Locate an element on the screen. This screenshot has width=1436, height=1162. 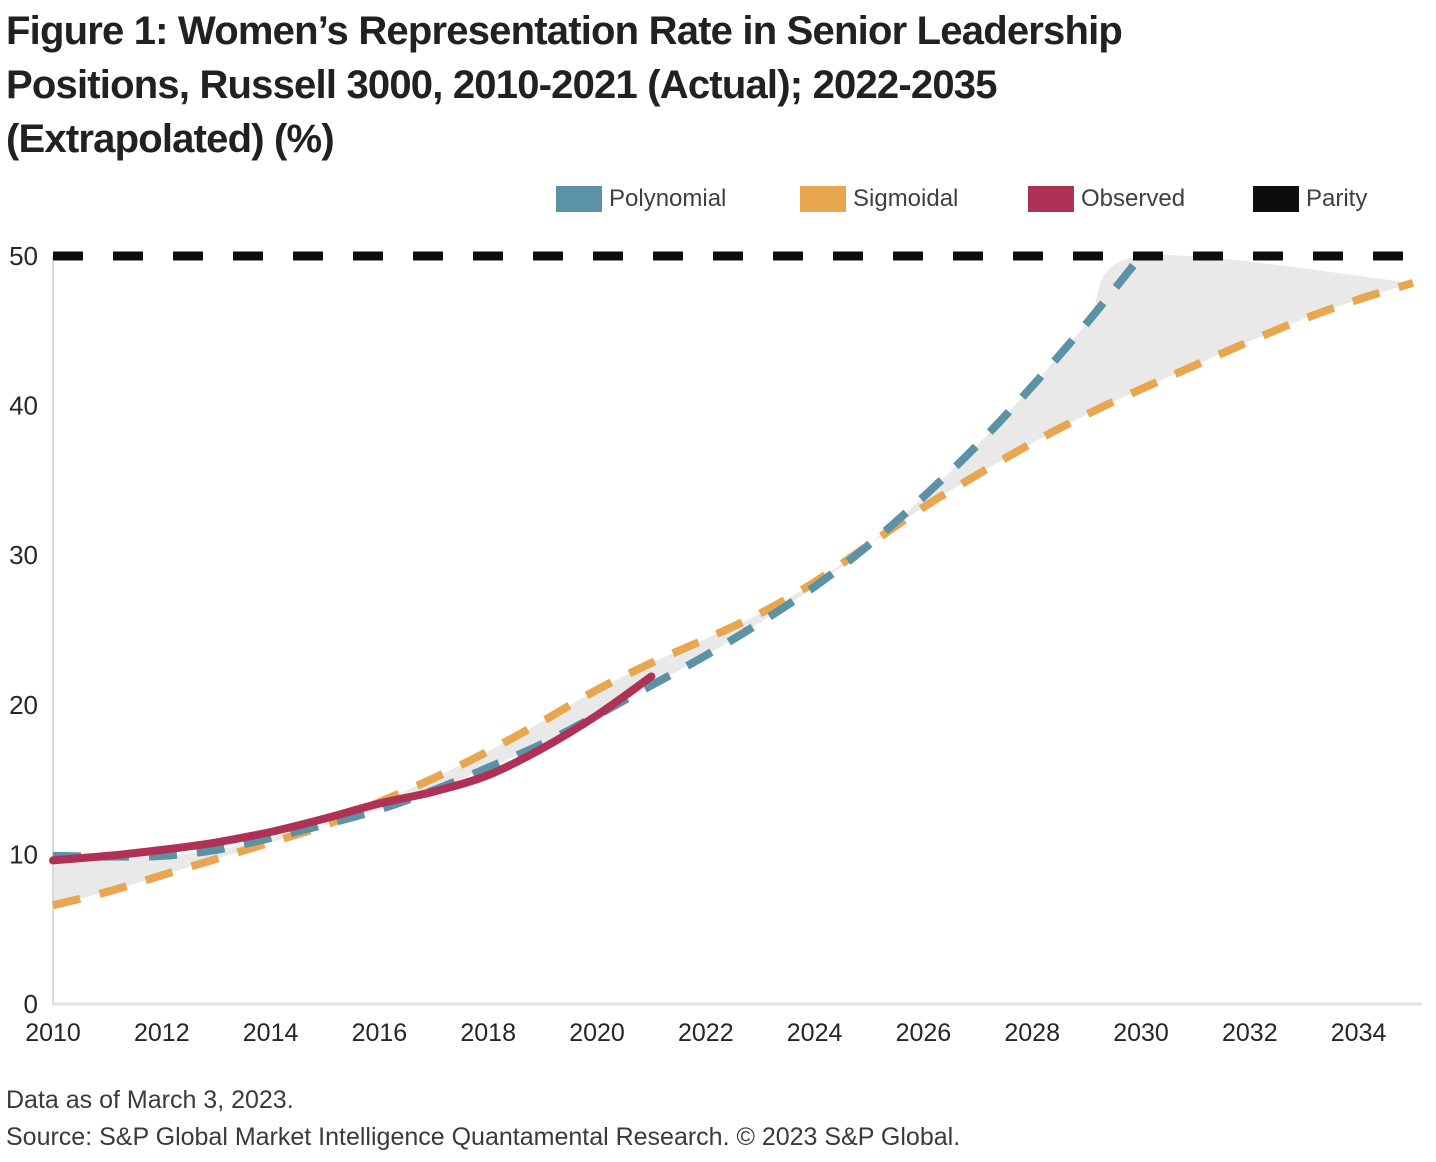
x-tick-label: 2012 is located at coordinates (162, 1033).